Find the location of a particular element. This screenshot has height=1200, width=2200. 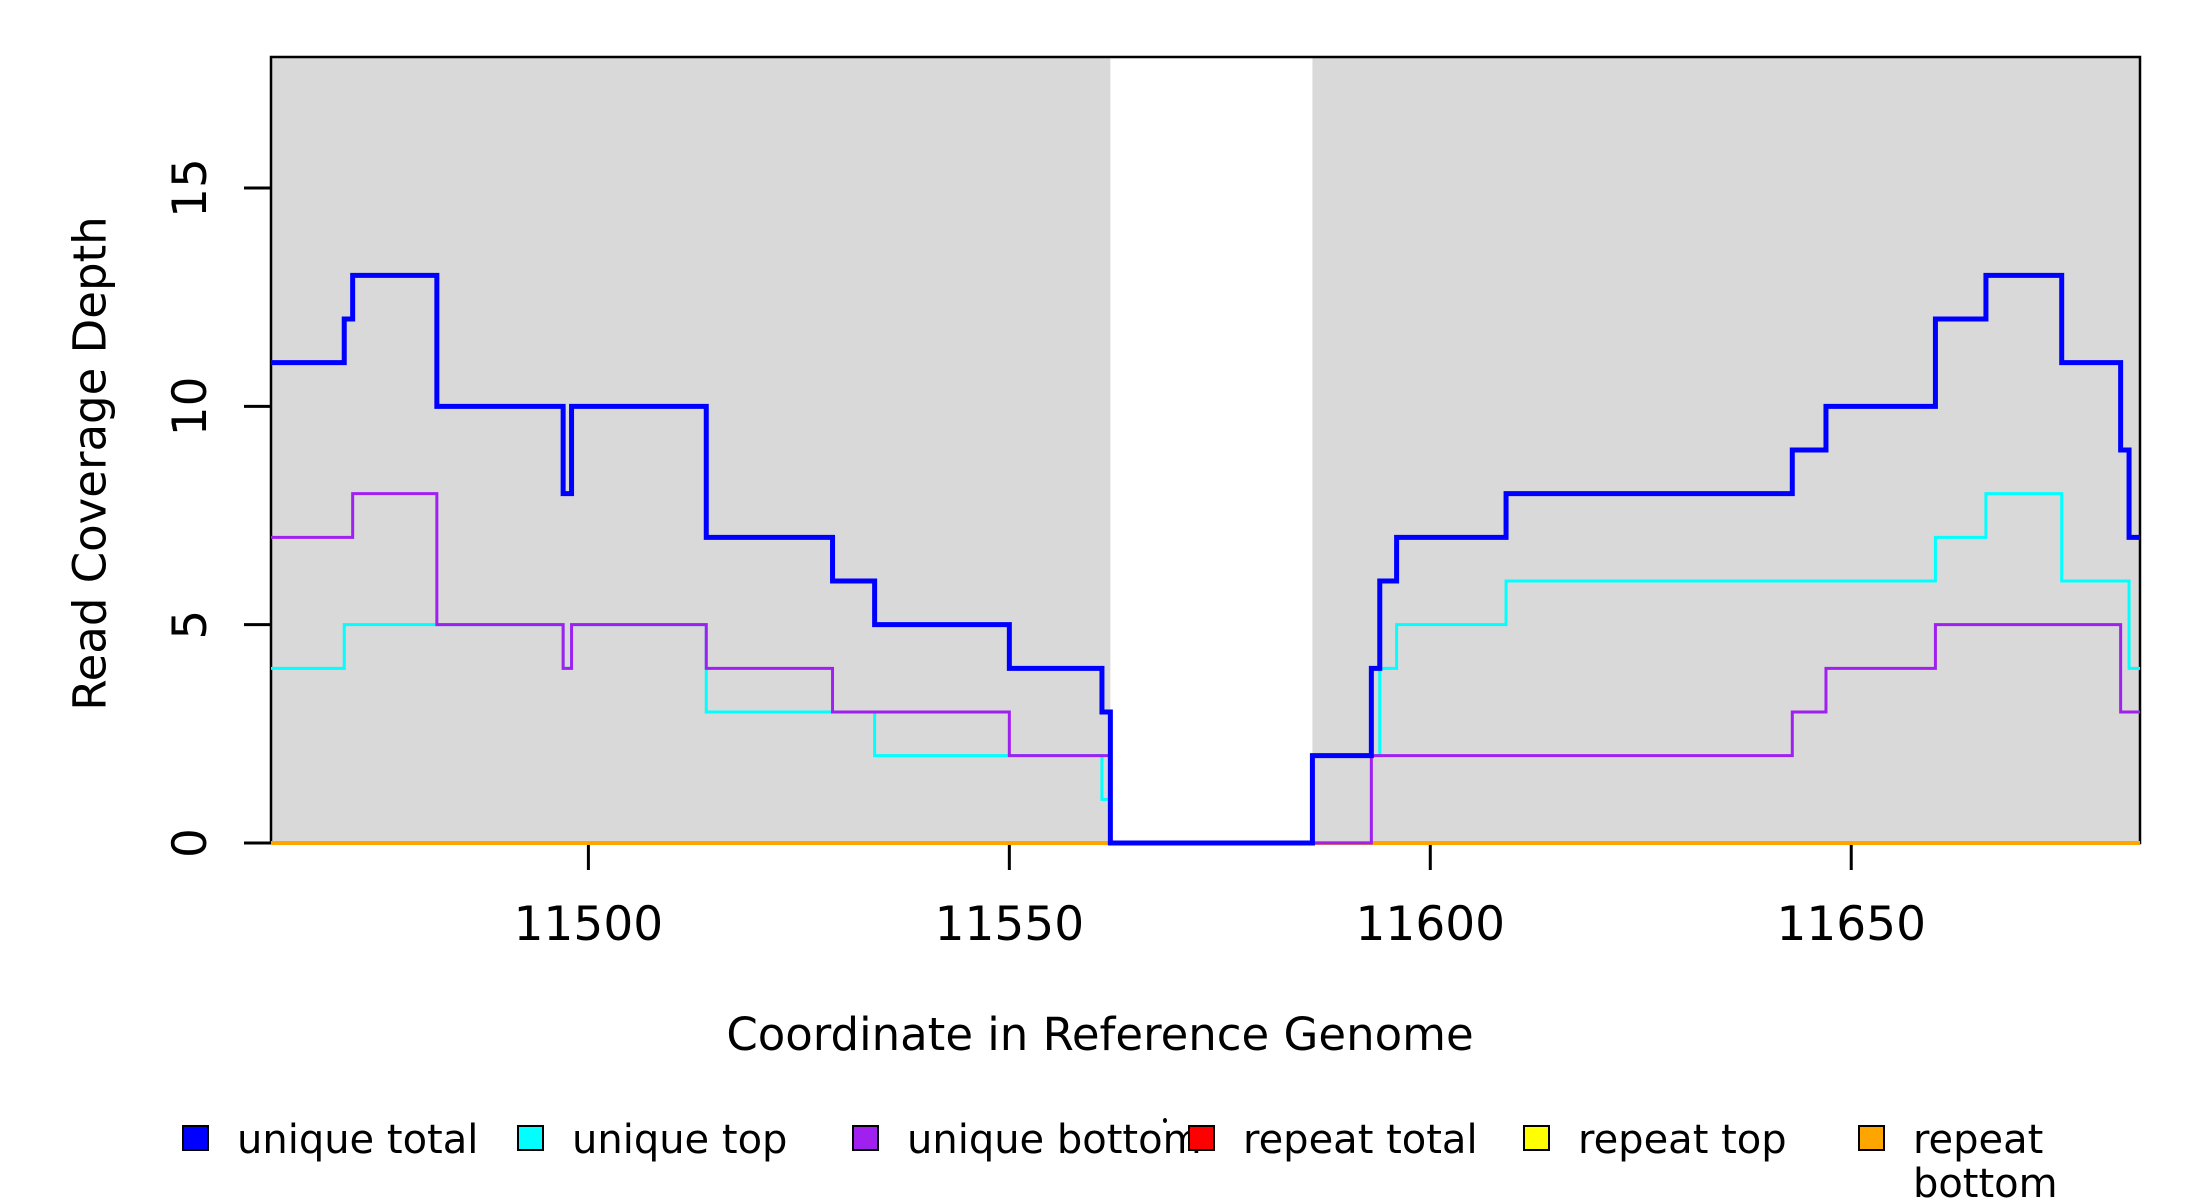

stray-dot-artifact is located at coordinates (1165, 1120).